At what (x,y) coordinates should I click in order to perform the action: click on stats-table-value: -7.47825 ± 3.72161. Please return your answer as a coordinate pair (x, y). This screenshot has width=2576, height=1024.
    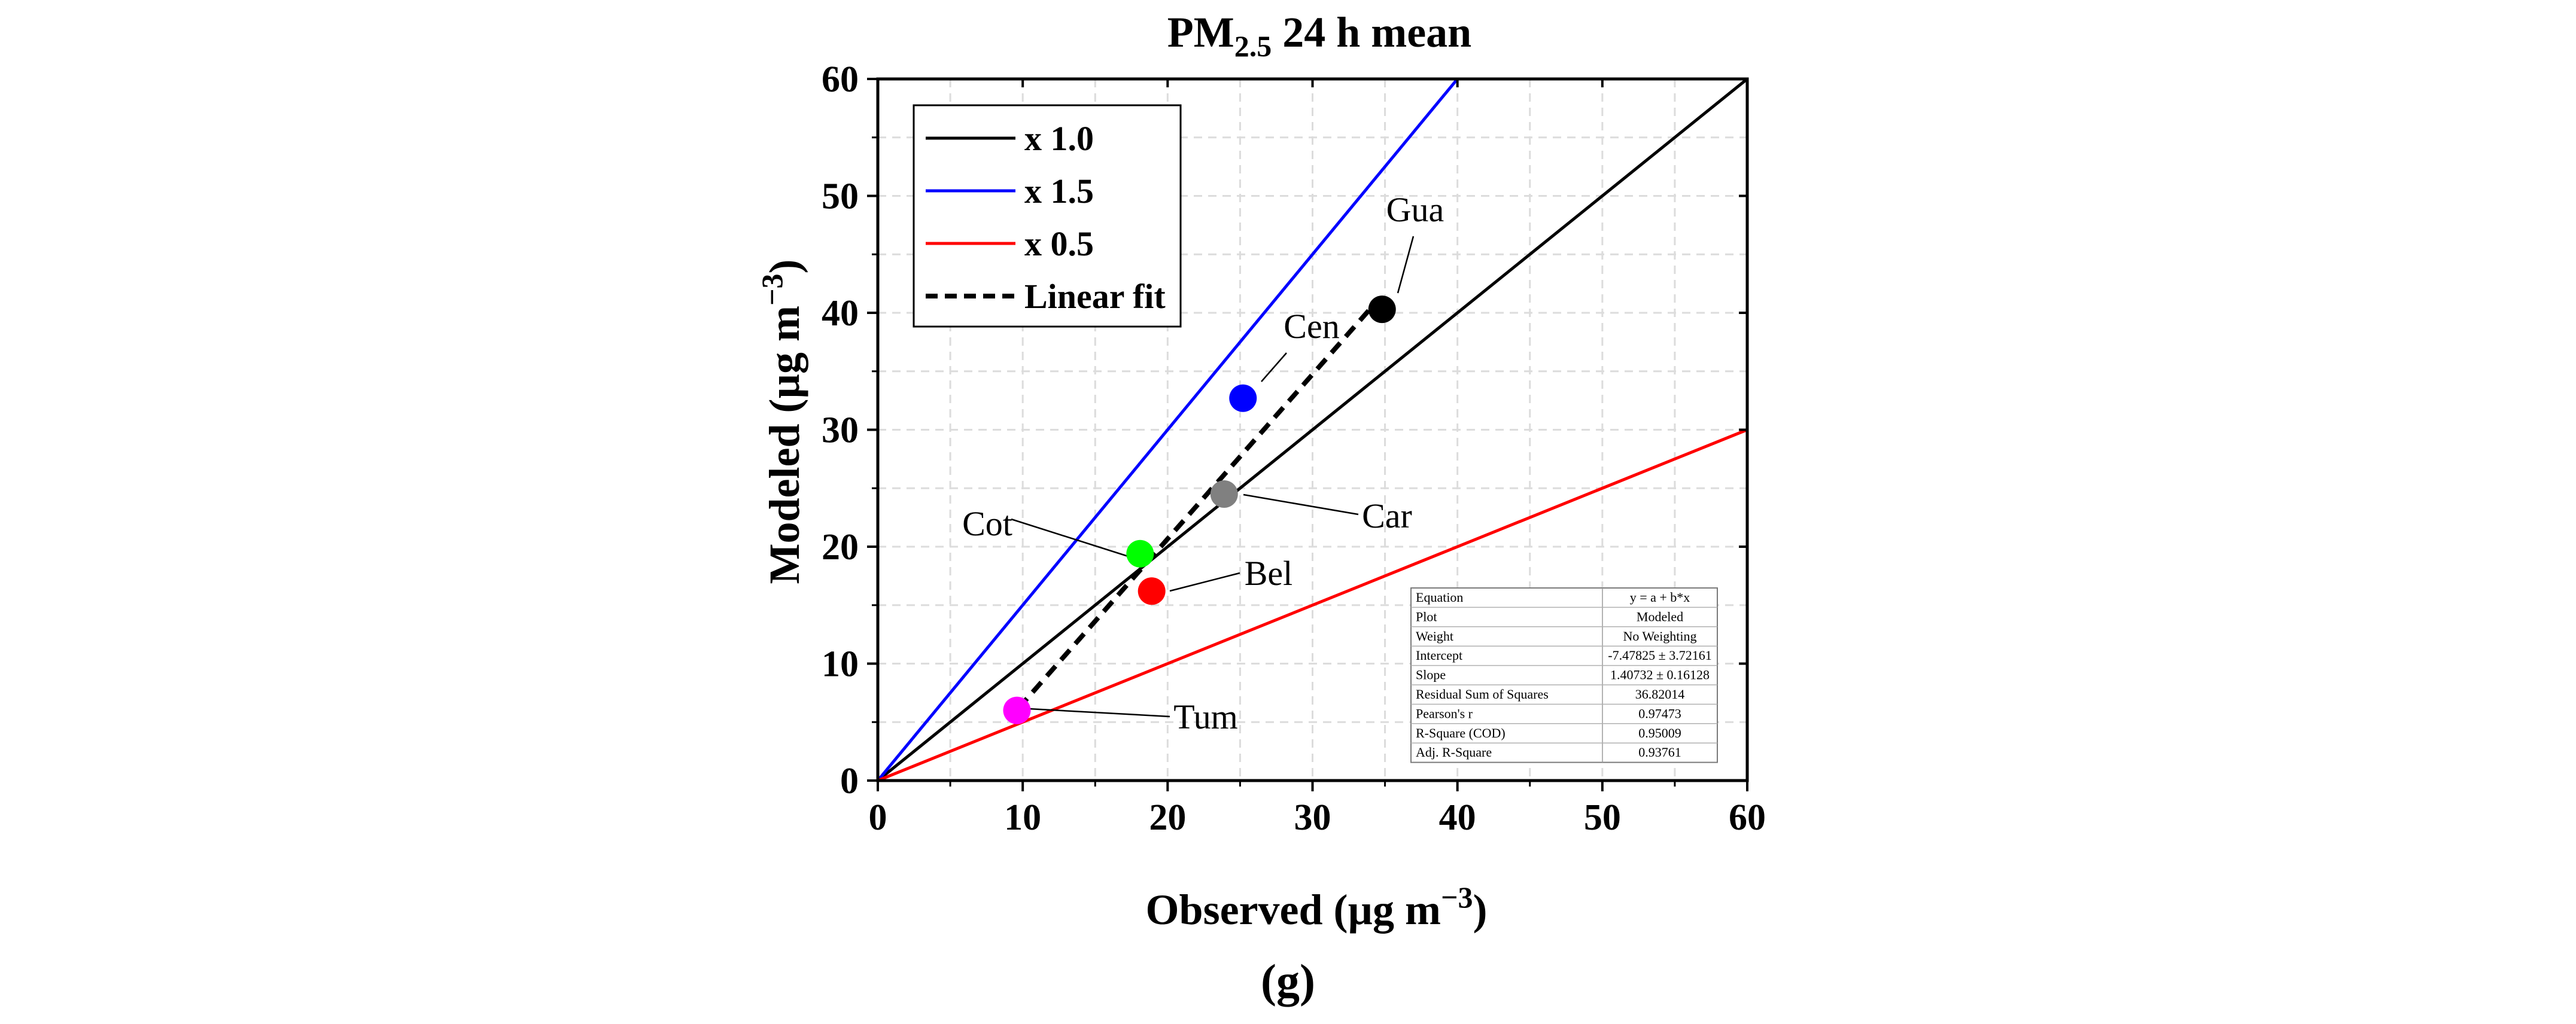
    Looking at the image, I should click on (1660, 655).